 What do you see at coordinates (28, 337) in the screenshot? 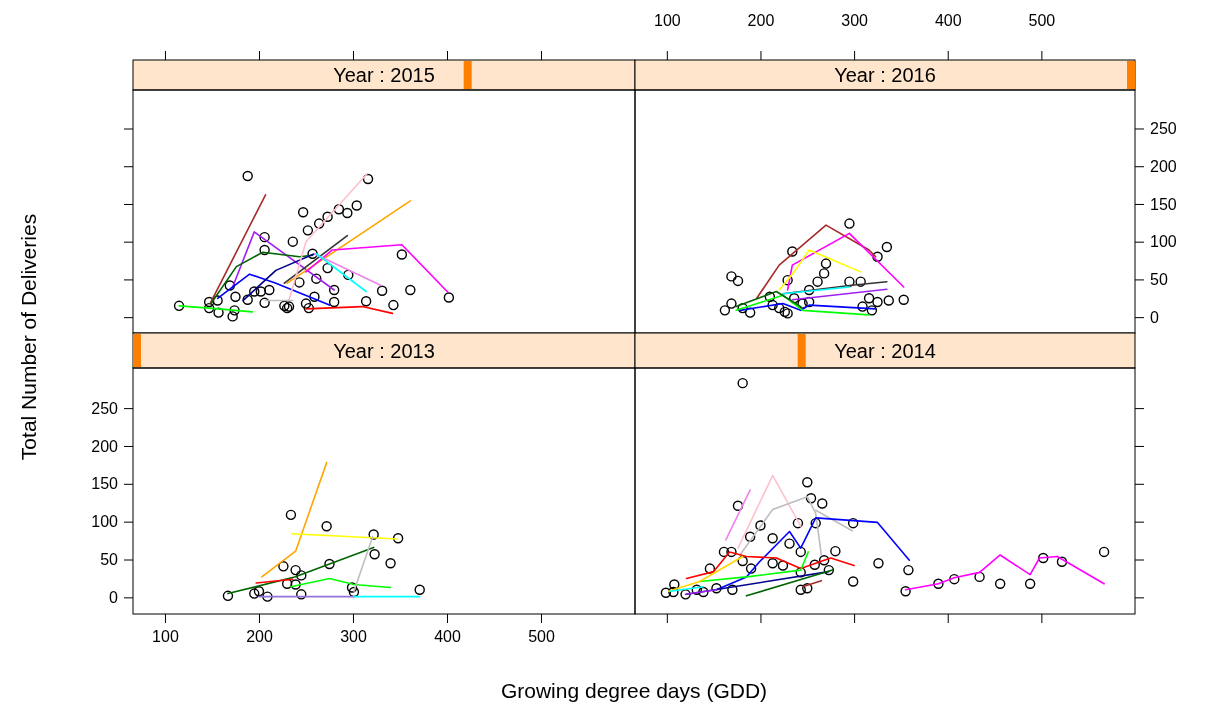
I see `y-axis-title: Total Number of Deliveries` at bounding box center [28, 337].